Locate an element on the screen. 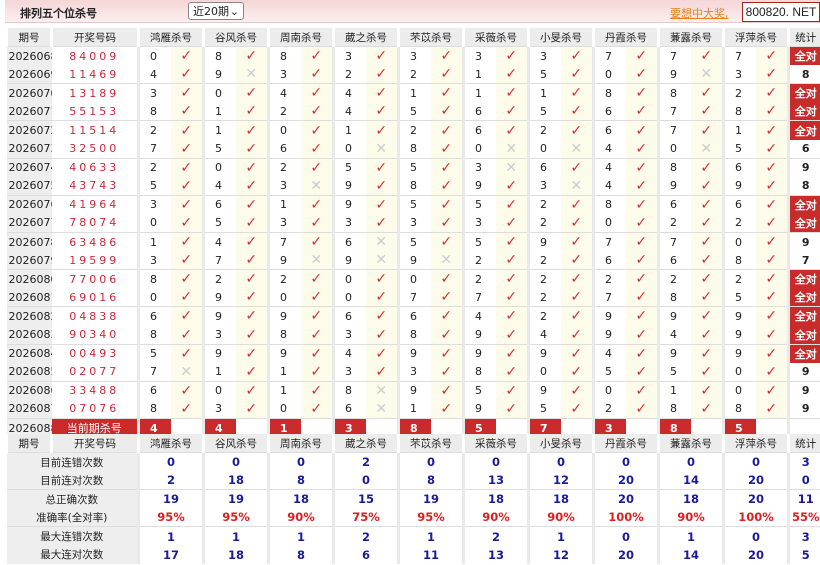 This screenshot has height=565, width=820. current-kill-number: 3 is located at coordinates (349, 427).